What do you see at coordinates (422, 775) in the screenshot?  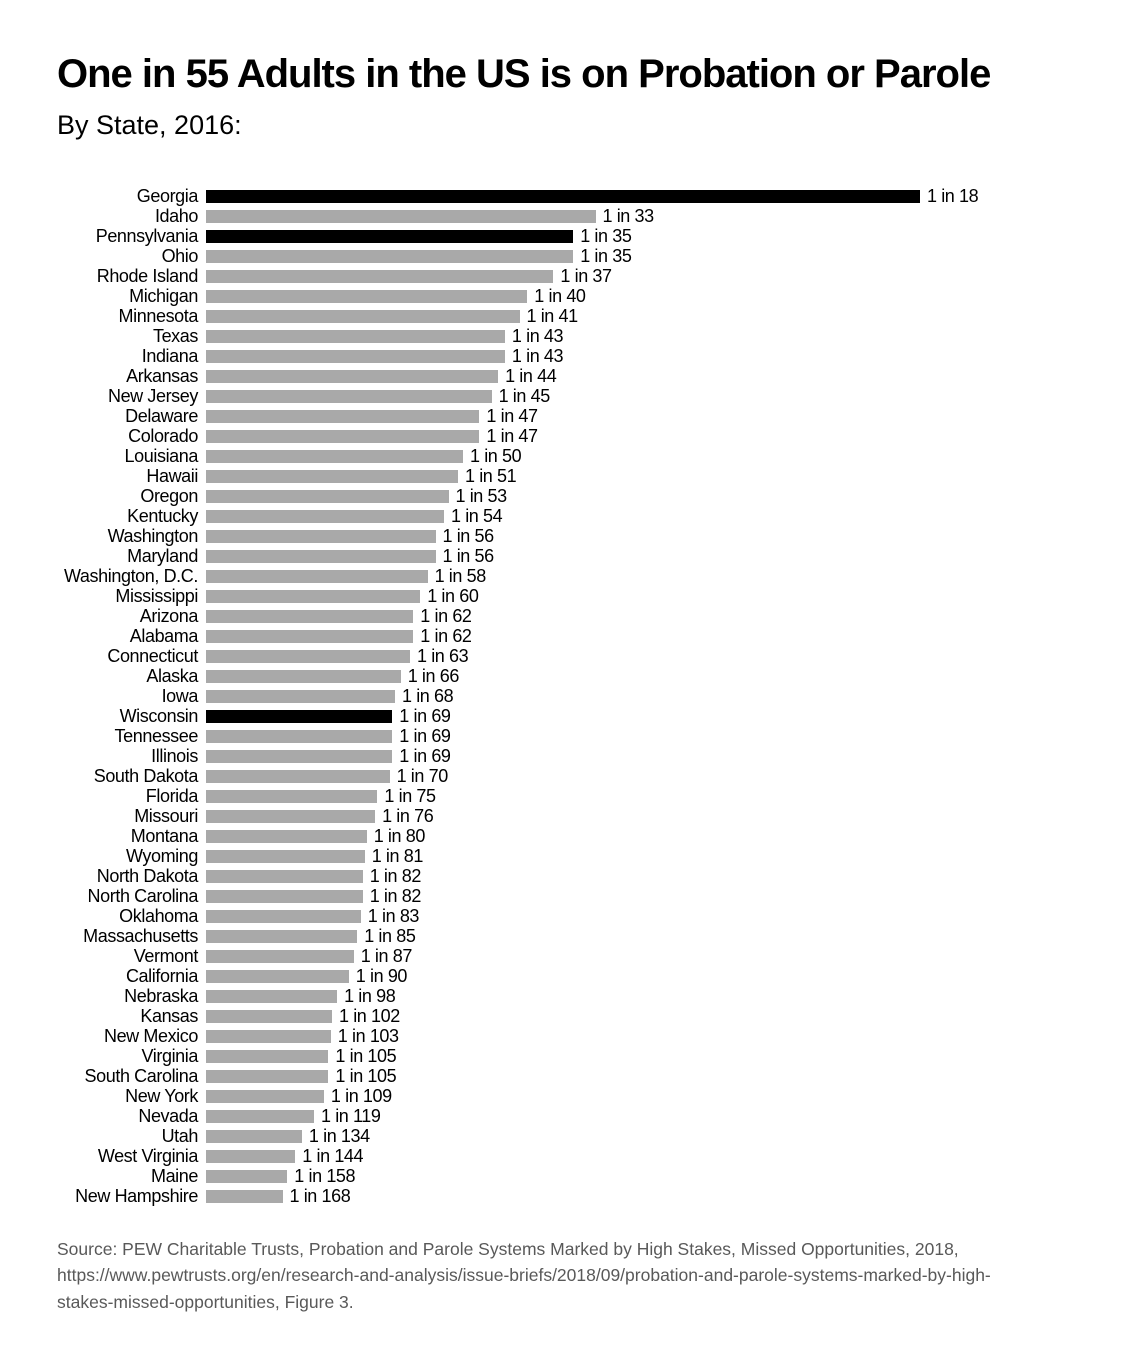 I see `value-label: 1 in 70` at bounding box center [422, 775].